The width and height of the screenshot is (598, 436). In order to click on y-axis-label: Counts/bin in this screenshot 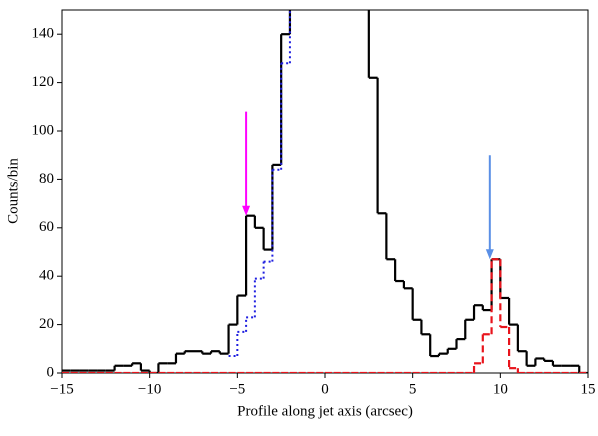, I will do `click(13, 191)`.